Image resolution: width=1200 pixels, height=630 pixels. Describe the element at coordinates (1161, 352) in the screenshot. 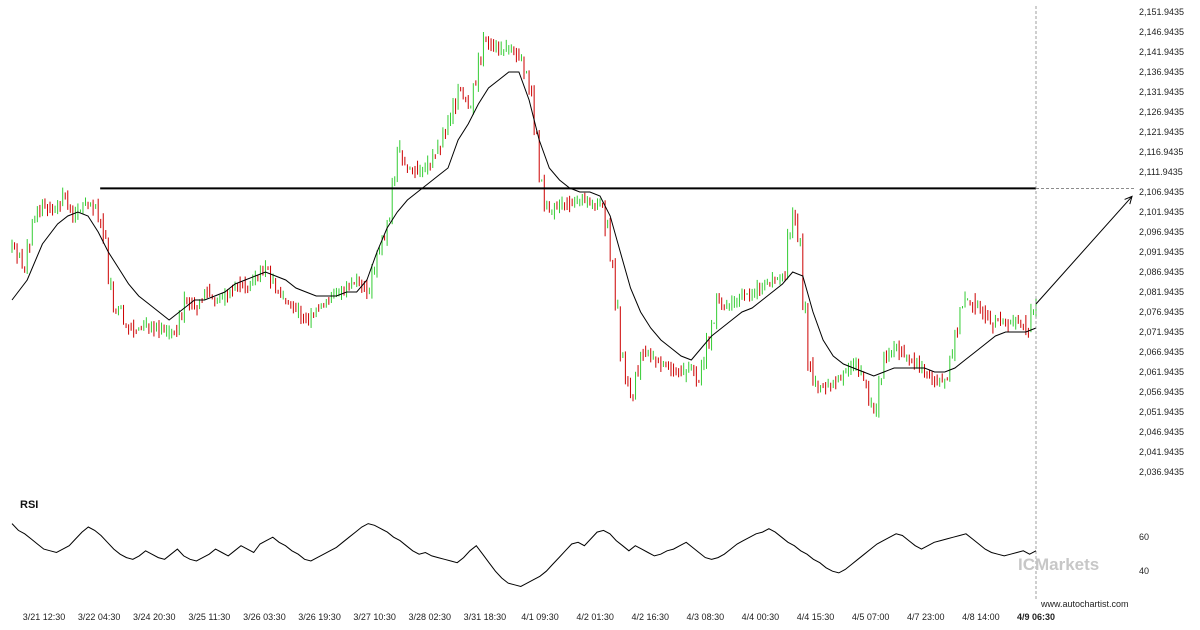

I see `price-tick-label: 2,066.9435` at that location.